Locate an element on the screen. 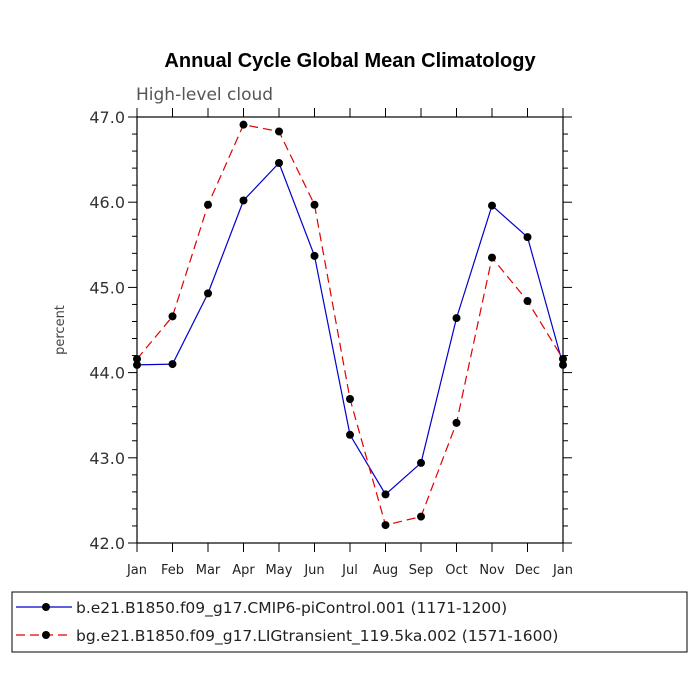 This screenshot has width=700, height=700. x-tick-label: Mar is located at coordinates (208, 570).